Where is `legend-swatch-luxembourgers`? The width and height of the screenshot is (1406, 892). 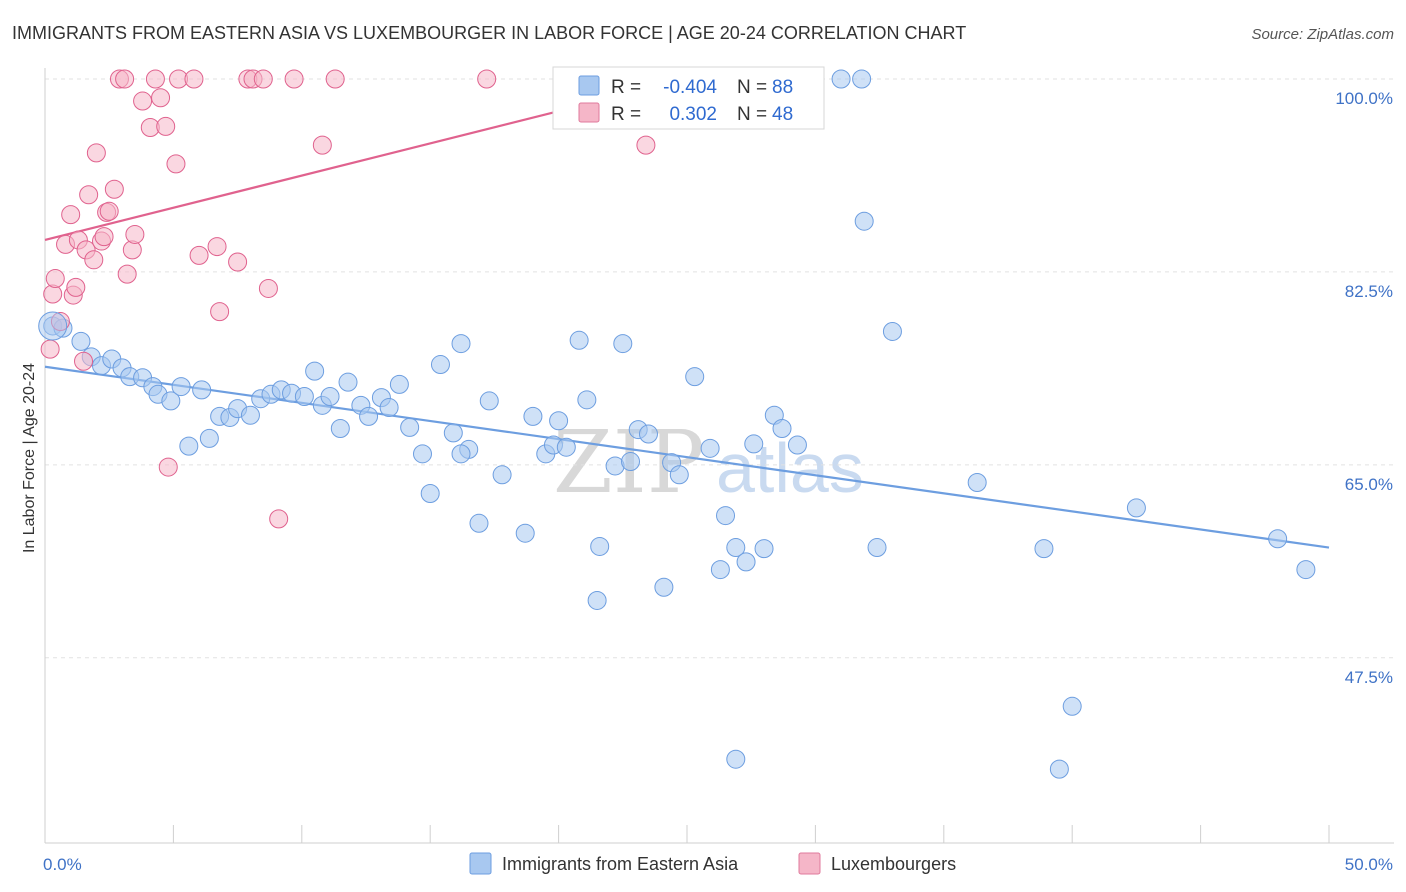 legend-swatch-luxembourgers is located at coordinates (809, 863).